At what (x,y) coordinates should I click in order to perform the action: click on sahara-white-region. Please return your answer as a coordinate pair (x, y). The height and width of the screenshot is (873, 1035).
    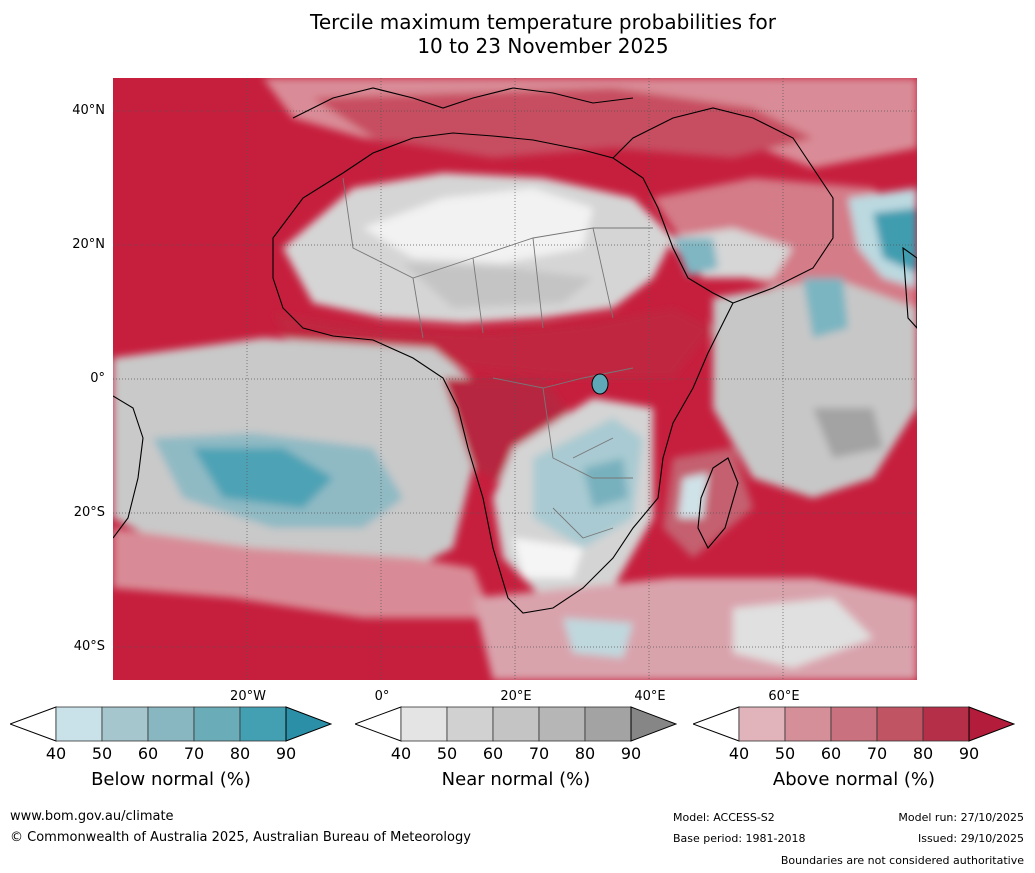
    Looking at the image, I should click on (478, 225).